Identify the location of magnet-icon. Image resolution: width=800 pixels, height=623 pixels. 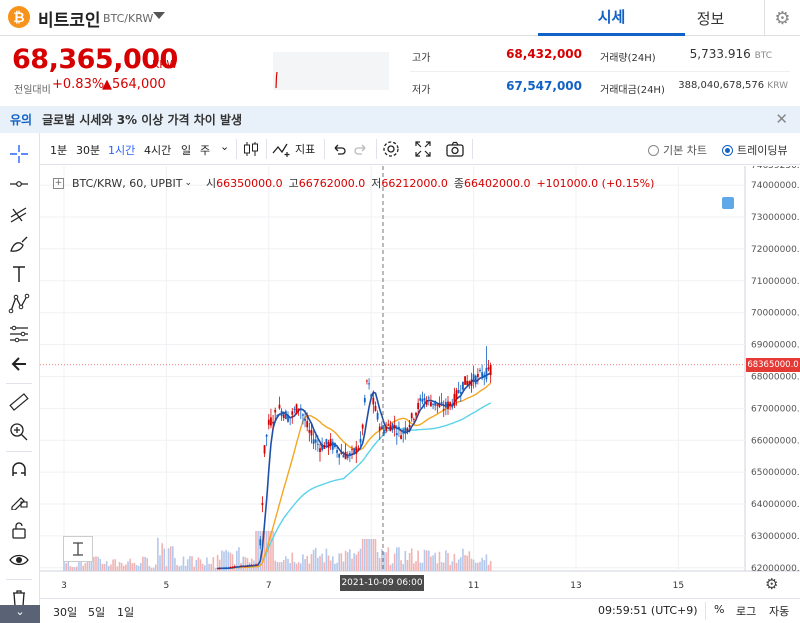
(19, 470).